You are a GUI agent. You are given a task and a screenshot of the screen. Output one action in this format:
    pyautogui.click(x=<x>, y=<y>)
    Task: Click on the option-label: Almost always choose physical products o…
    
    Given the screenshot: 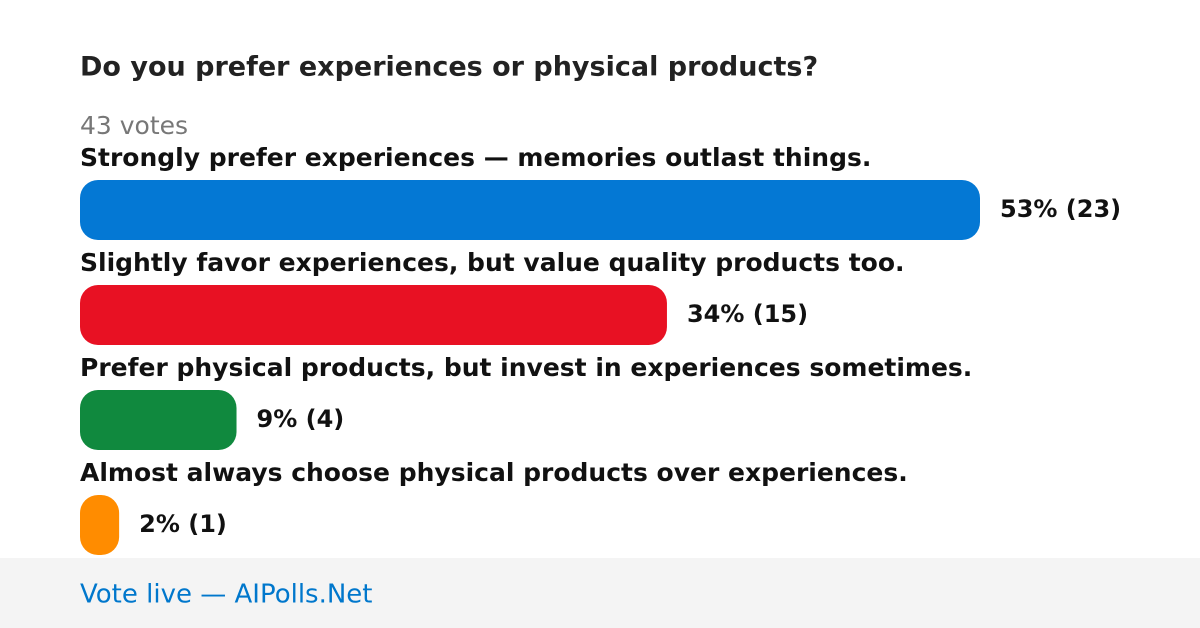 What is the action you would take?
    pyautogui.click(x=494, y=472)
    